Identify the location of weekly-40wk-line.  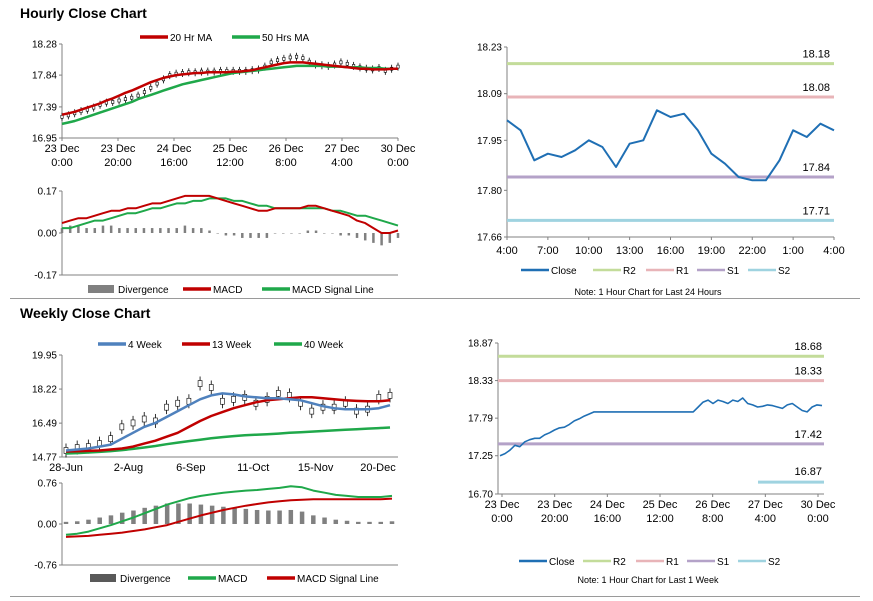
(228, 440).